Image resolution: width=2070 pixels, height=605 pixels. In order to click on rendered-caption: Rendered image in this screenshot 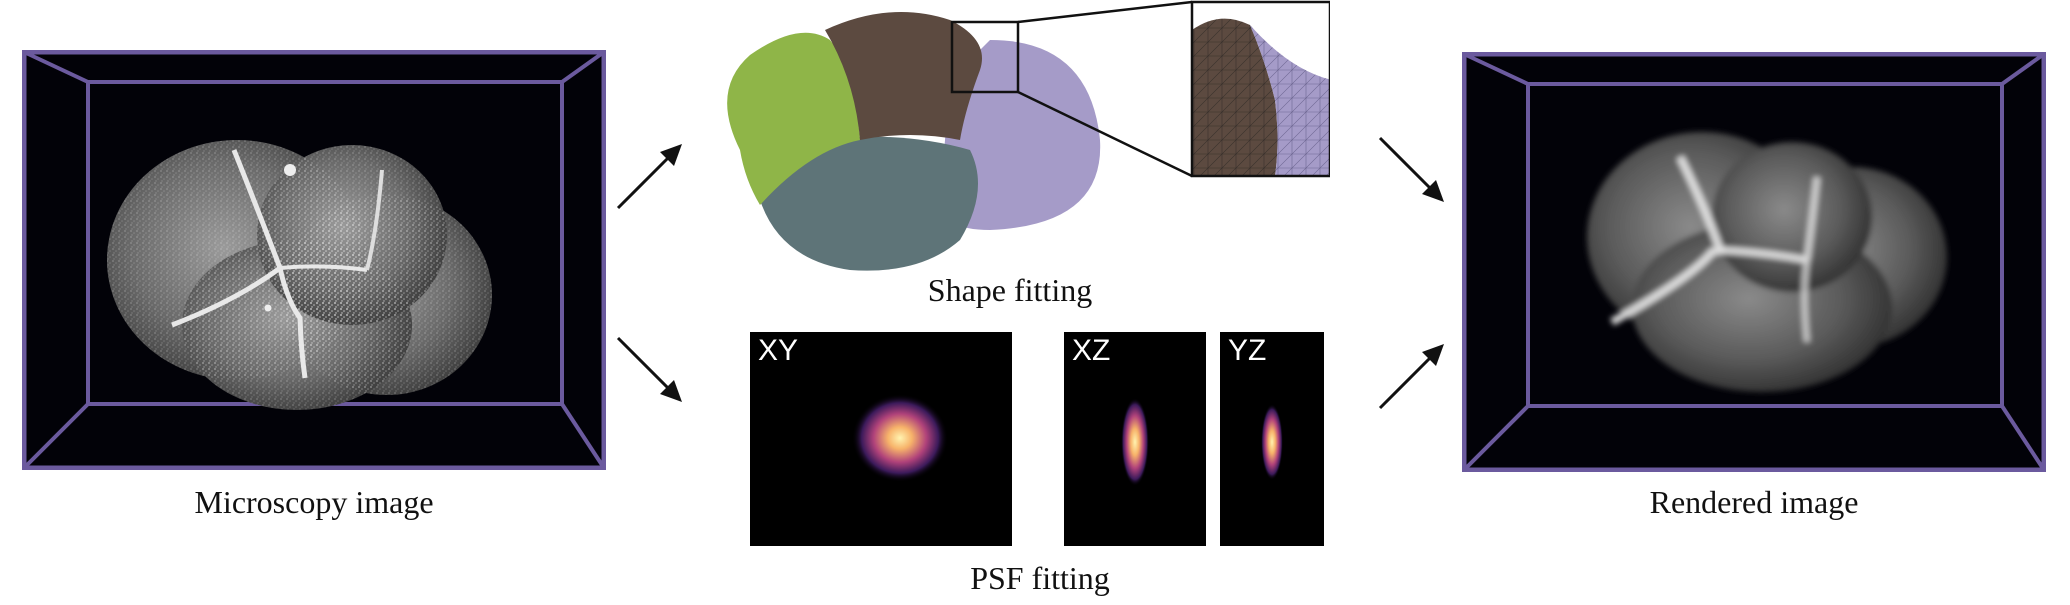, I will do `click(1754, 502)`.